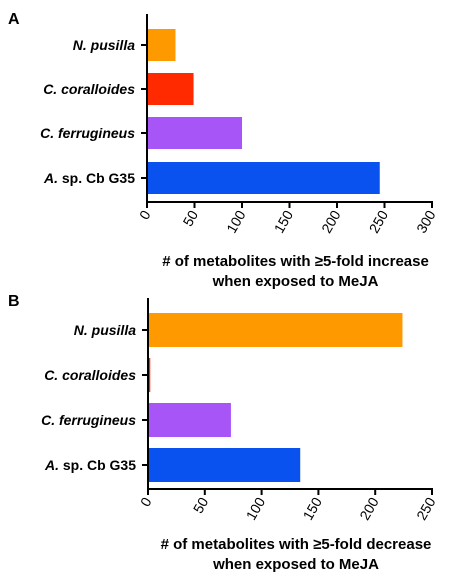  What do you see at coordinates (296, 544) in the screenshot?
I see `x-axis-label: # of metabolites with ≥5-fold decrease` at bounding box center [296, 544].